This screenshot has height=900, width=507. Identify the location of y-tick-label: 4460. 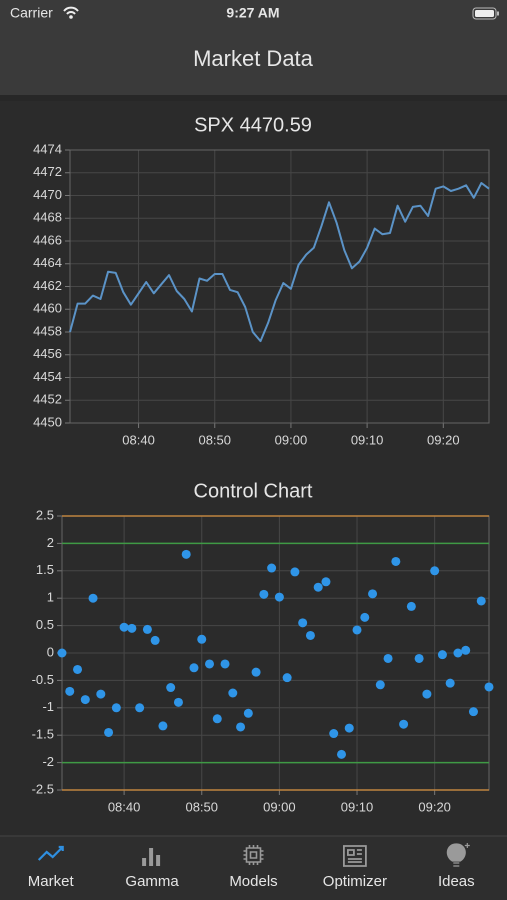
(47, 308).